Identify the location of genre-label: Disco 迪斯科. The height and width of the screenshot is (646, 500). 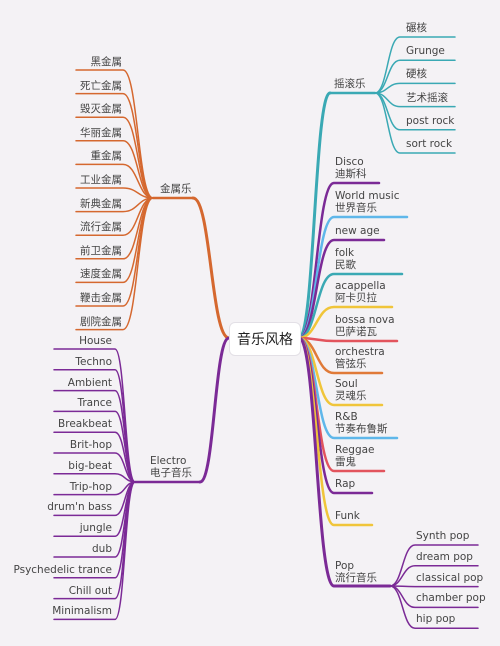
(351, 168).